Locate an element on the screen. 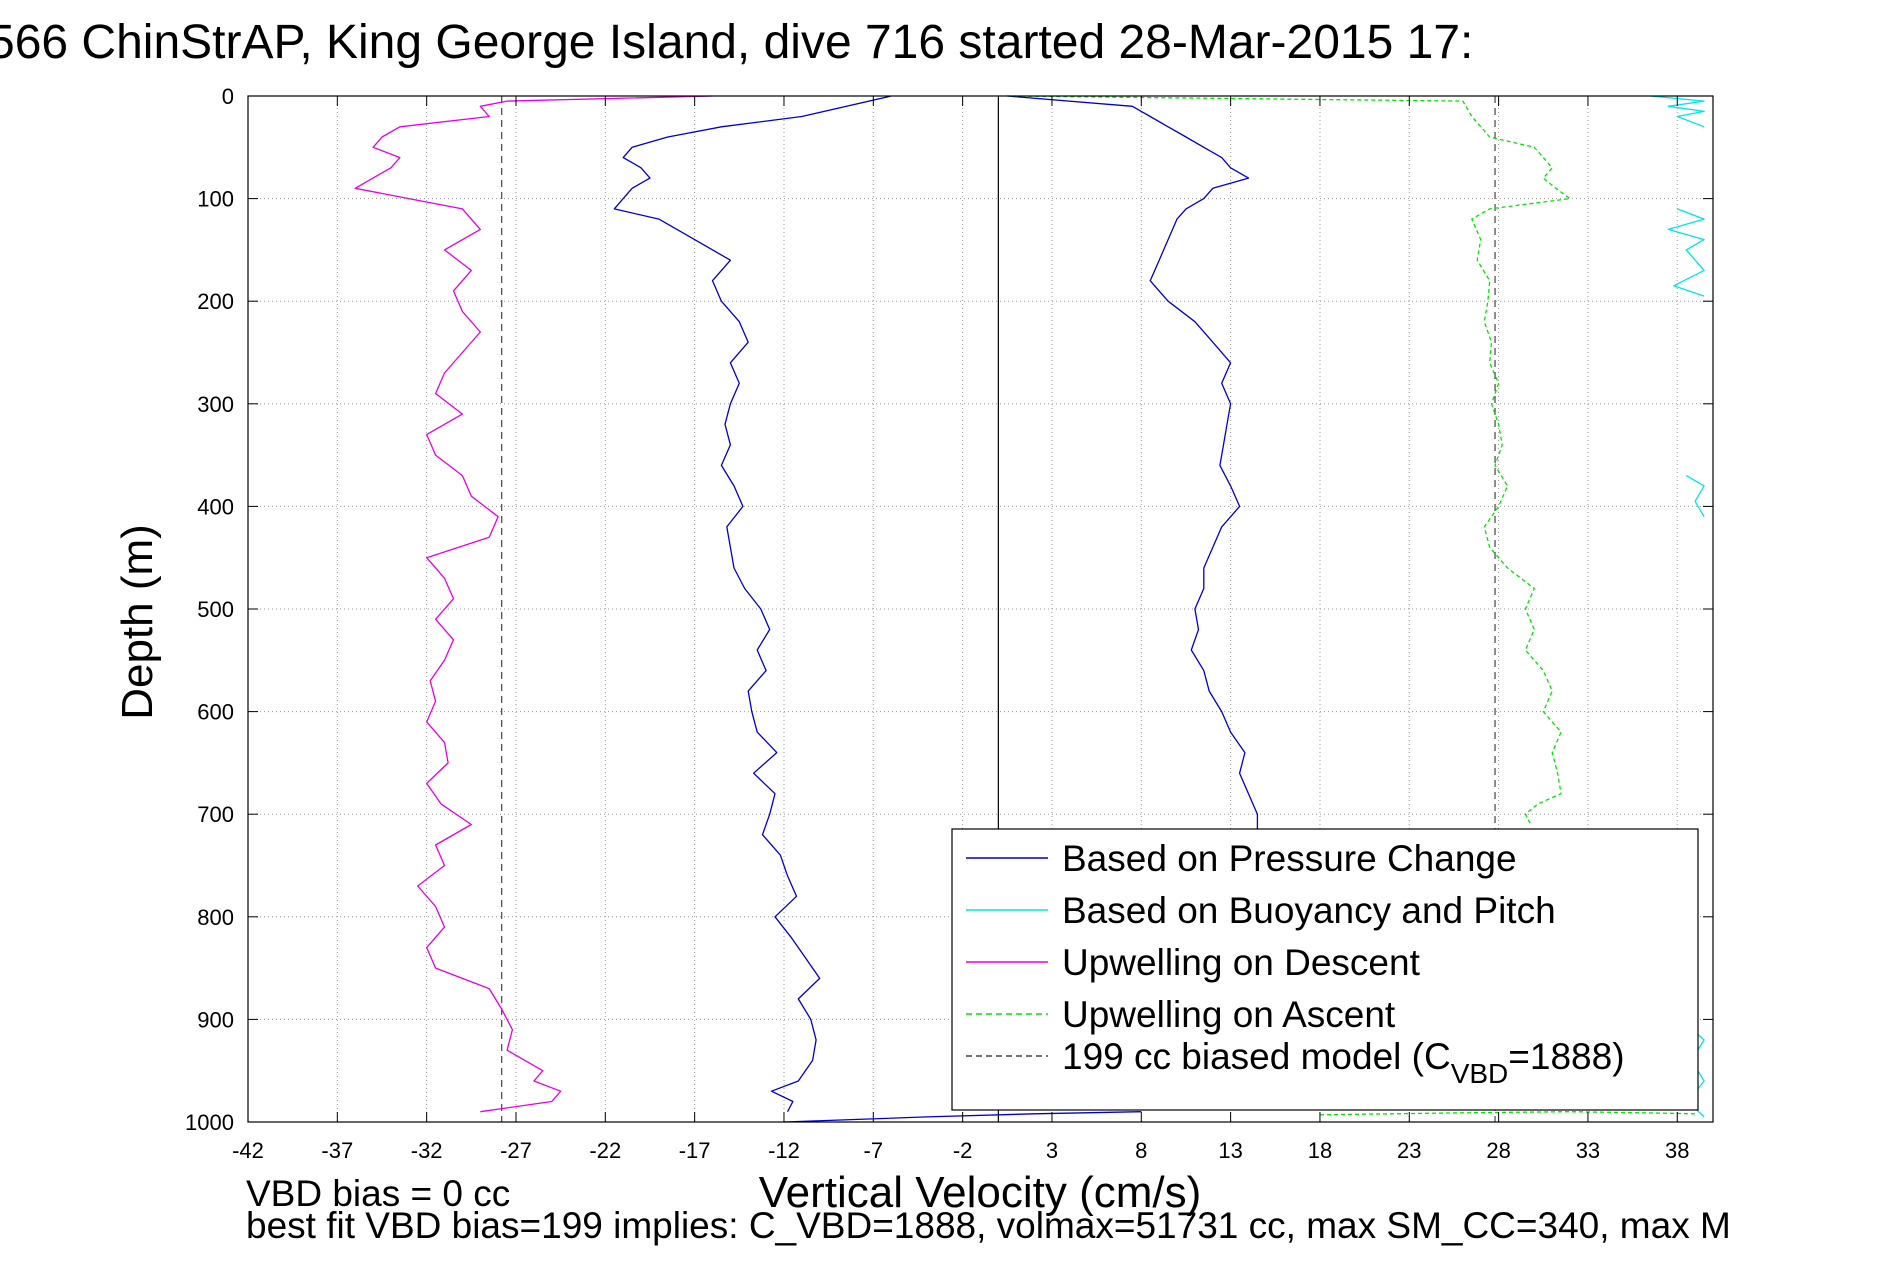  x-tick-label: -7 is located at coordinates (874, 1150).